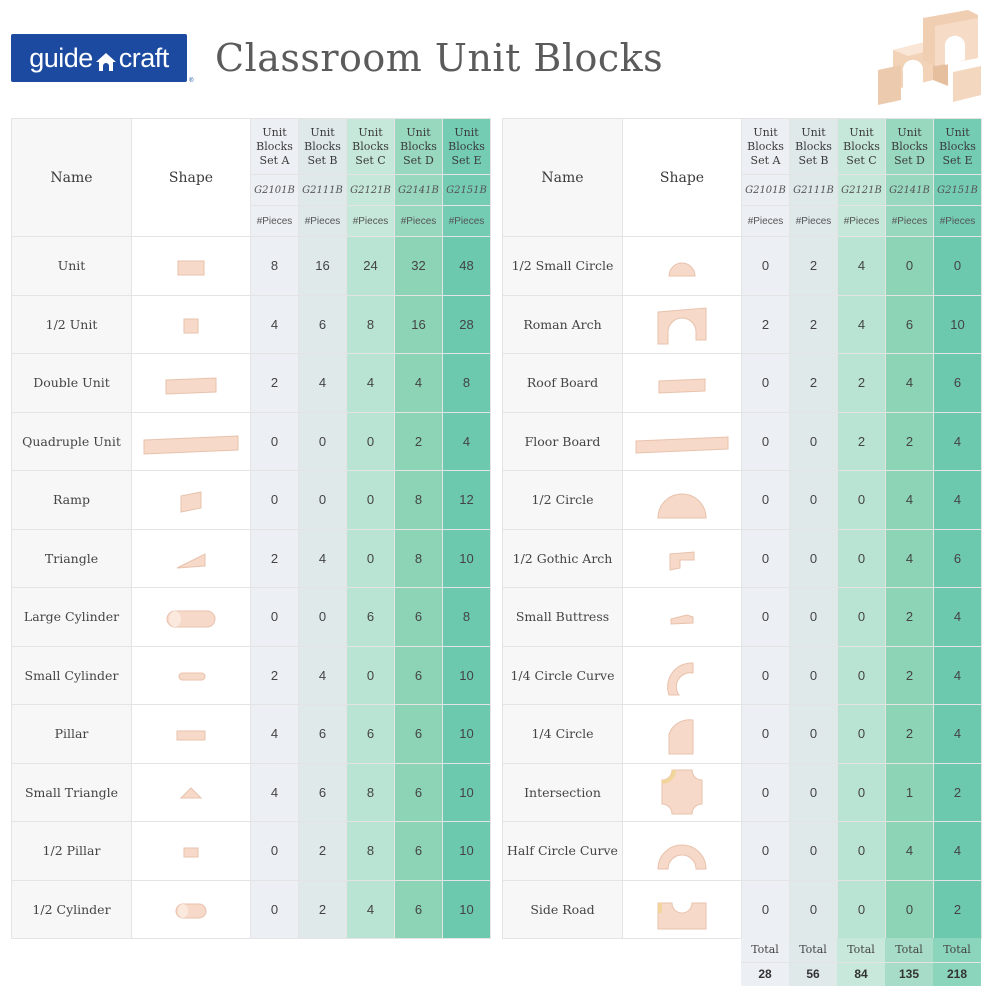  I want to click on pieces-set-c: 2, so click(861, 383).